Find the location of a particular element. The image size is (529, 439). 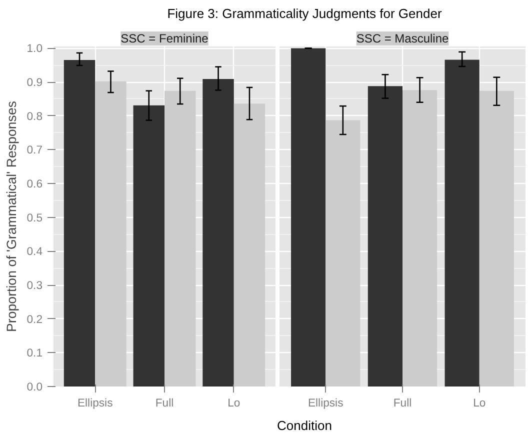

y-tick-label: 0.1 is located at coordinates (34, 354).